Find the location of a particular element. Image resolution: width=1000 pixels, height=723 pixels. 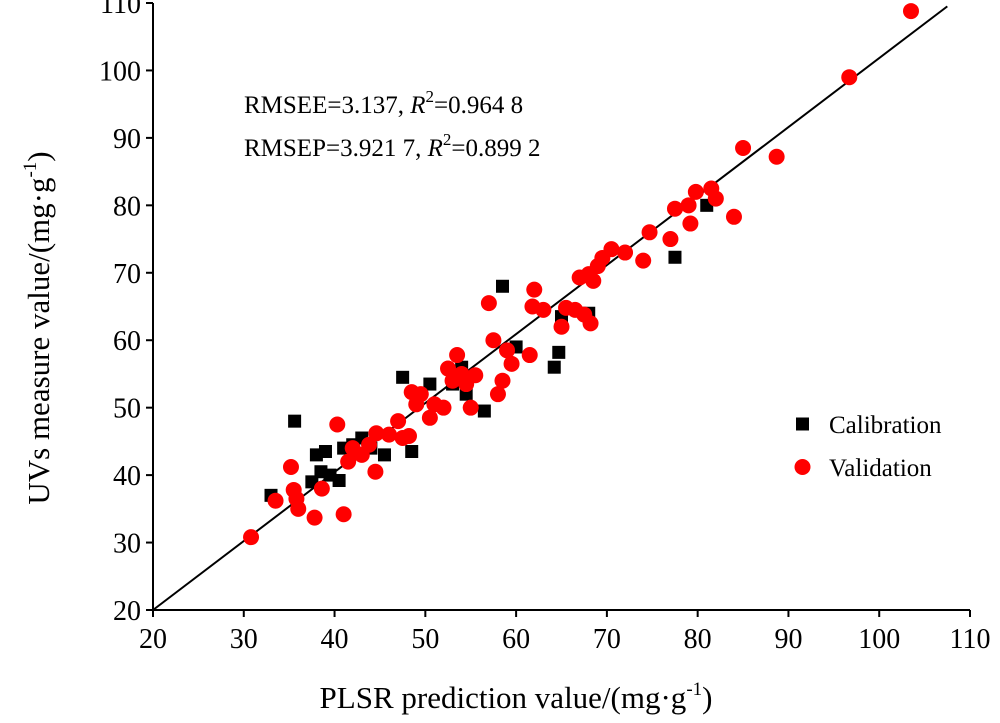

y-tick-label: 90 is located at coordinates (127, 139).